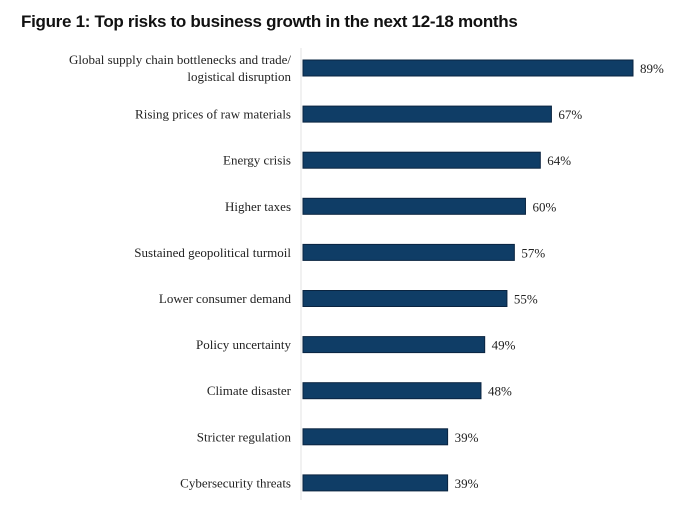 This screenshot has width=690, height=513. What do you see at coordinates (244, 436) in the screenshot?
I see `category-label: Stricter regulation` at bounding box center [244, 436].